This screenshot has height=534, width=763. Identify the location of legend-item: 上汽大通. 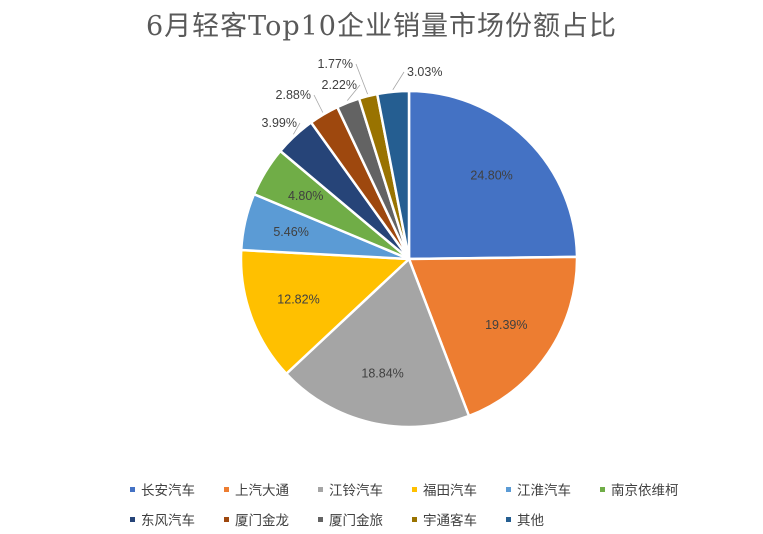
(271, 489).